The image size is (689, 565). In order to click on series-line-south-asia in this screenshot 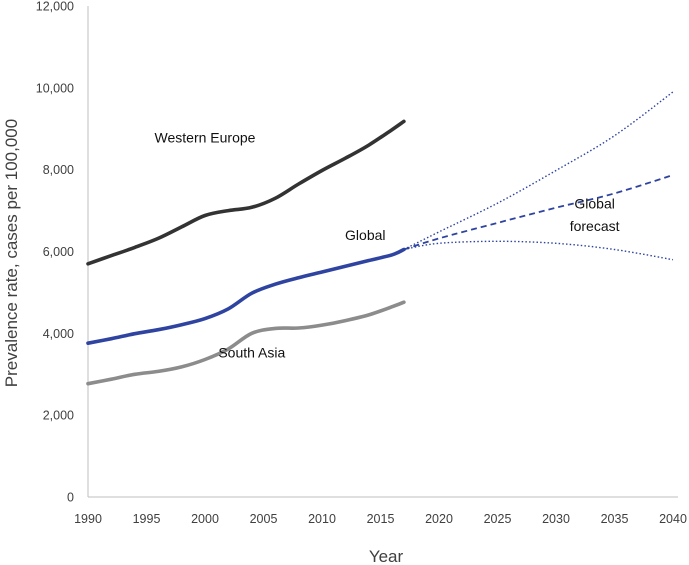, I will do `click(246, 343)`.